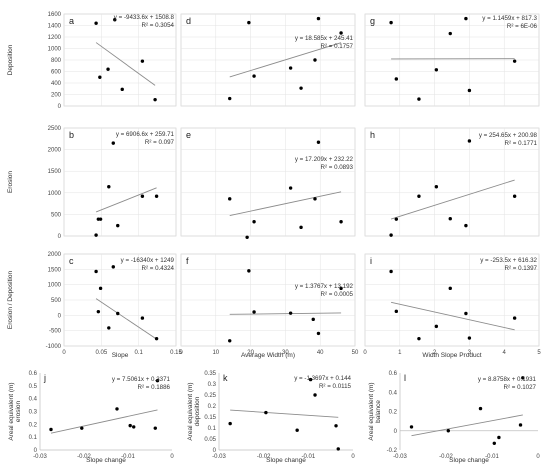  Describe the element at coordinates (141, 379) in the screenshot. I see `trend-equation: y = 7.5061x + 0.3371` at that location.